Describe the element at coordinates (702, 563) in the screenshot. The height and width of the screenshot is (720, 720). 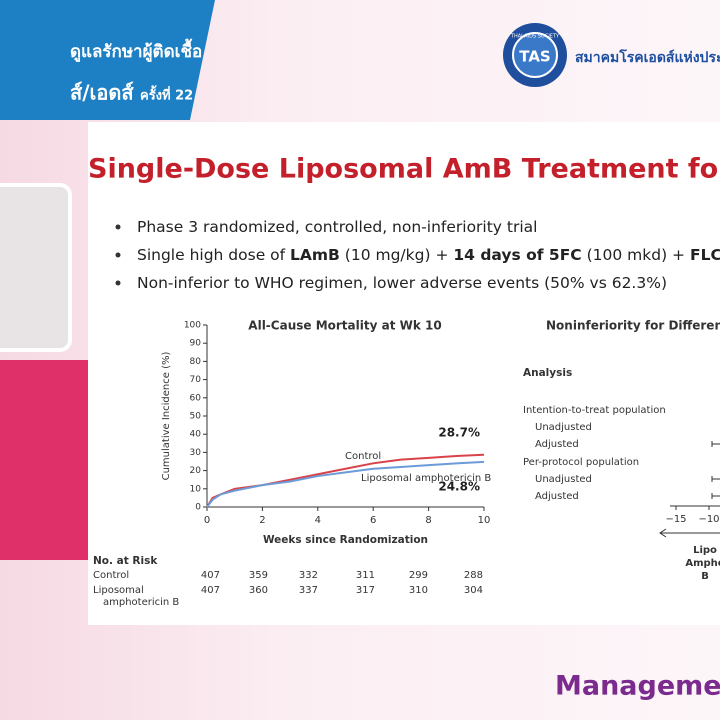
I see `forest-axis-label: Ampho` at that location.